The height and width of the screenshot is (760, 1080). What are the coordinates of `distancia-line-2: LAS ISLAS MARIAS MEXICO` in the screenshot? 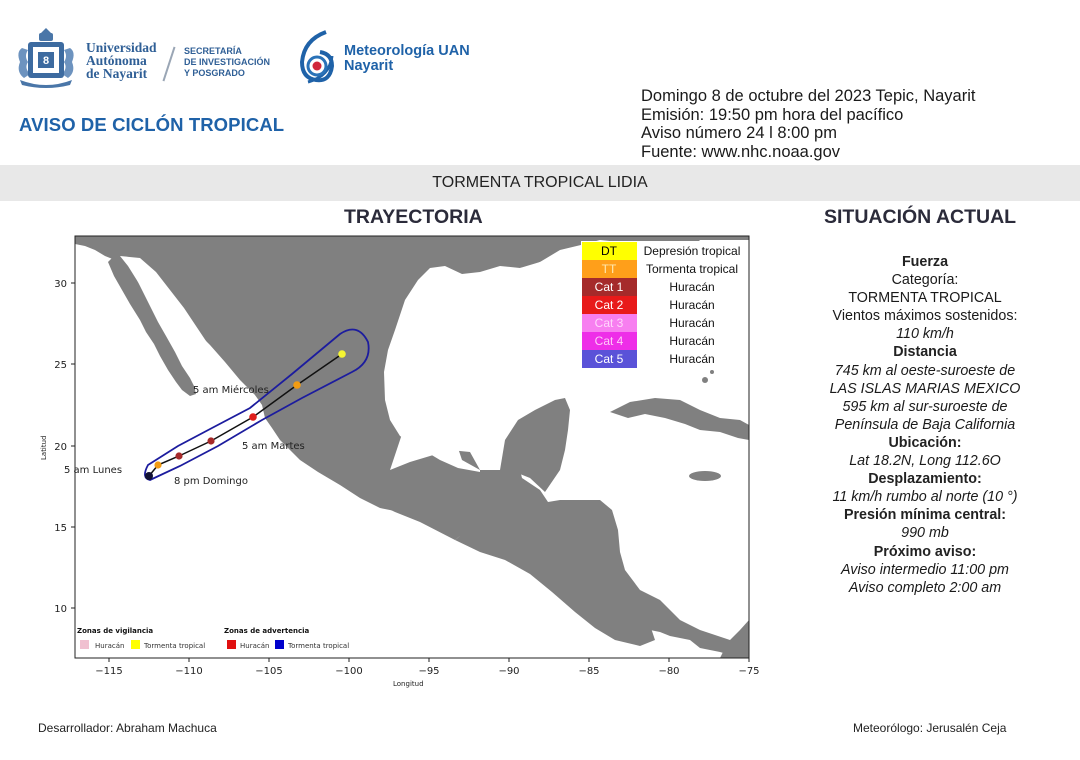 It's located at (925, 388).